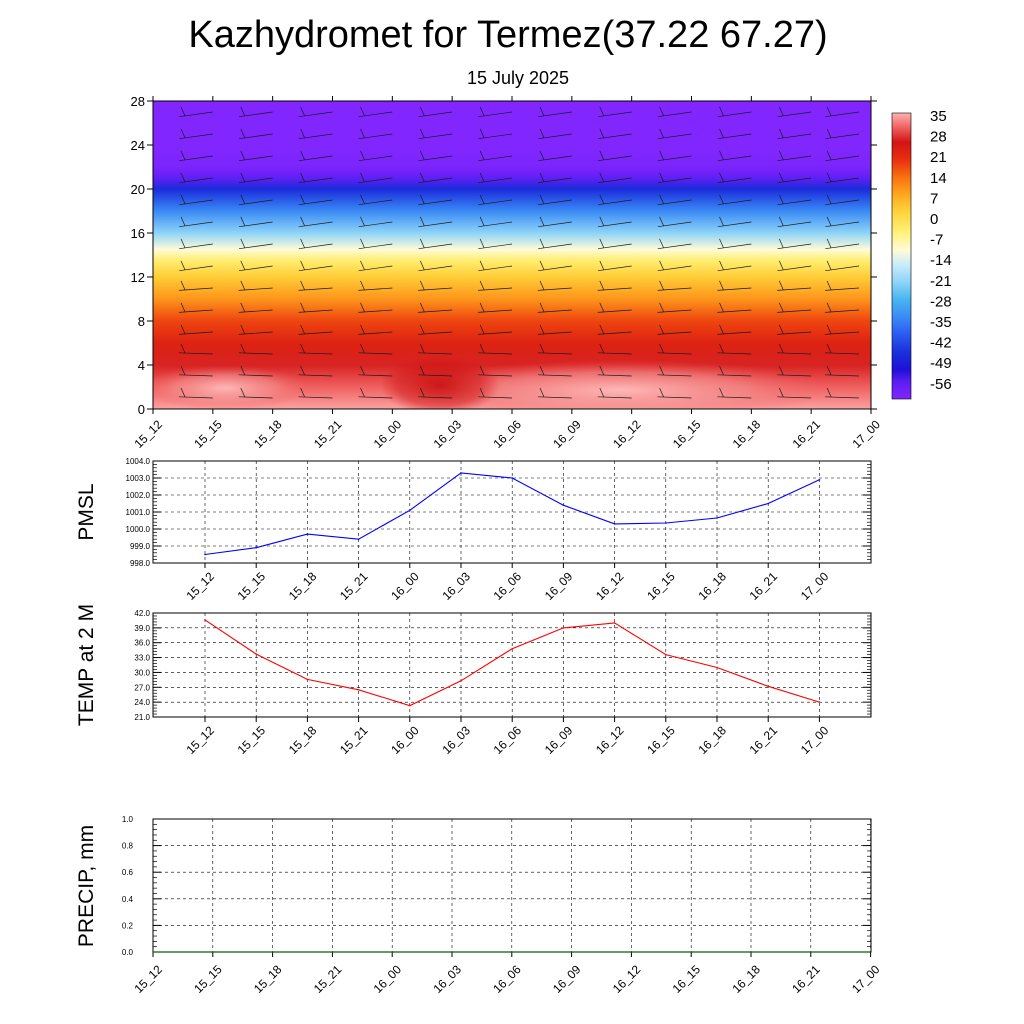 Image resolution: width=1024 pixels, height=1024 pixels. I want to click on y-tick-label: 1001.0, so click(138, 512).